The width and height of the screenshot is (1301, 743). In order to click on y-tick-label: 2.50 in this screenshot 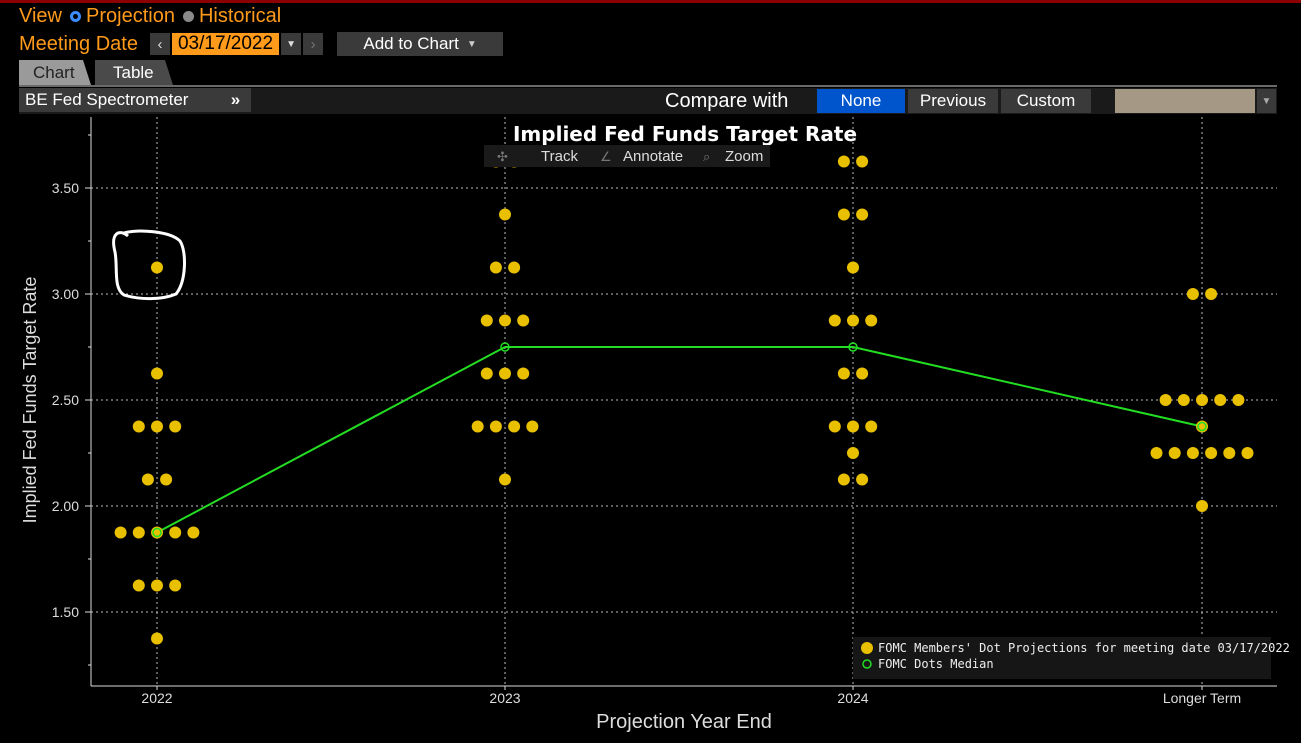, I will do `click(65, 400)`.